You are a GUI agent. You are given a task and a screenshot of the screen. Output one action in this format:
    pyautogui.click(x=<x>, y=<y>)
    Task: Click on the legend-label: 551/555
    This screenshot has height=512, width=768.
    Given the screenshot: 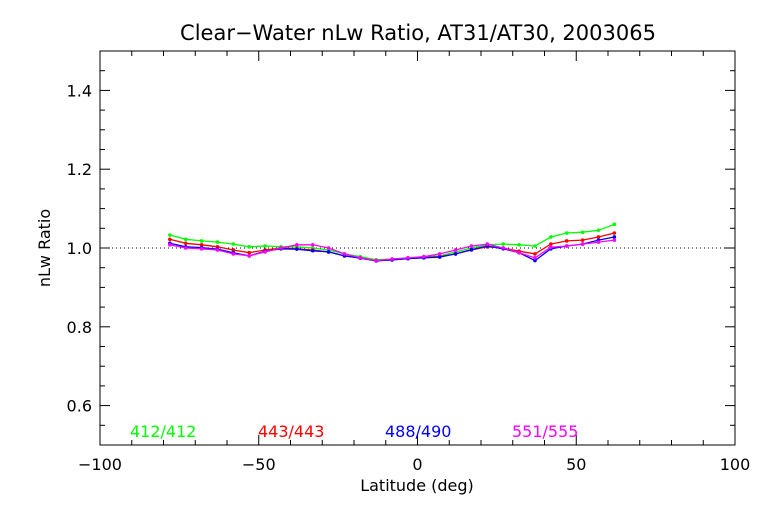 What is the action you would take?
    pyautogui.click(x=545, y=431)
    